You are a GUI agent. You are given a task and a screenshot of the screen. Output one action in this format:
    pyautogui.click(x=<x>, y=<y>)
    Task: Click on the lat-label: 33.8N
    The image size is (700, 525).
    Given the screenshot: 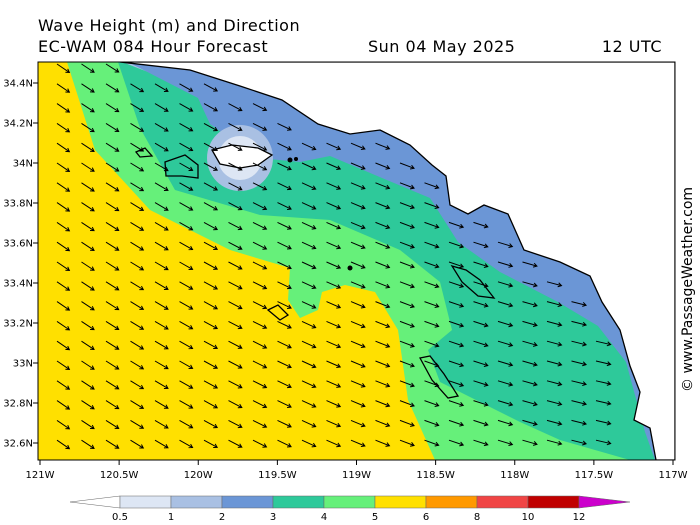 What is the action you would take?
    pyautogui.click(x=18, y=204)
    